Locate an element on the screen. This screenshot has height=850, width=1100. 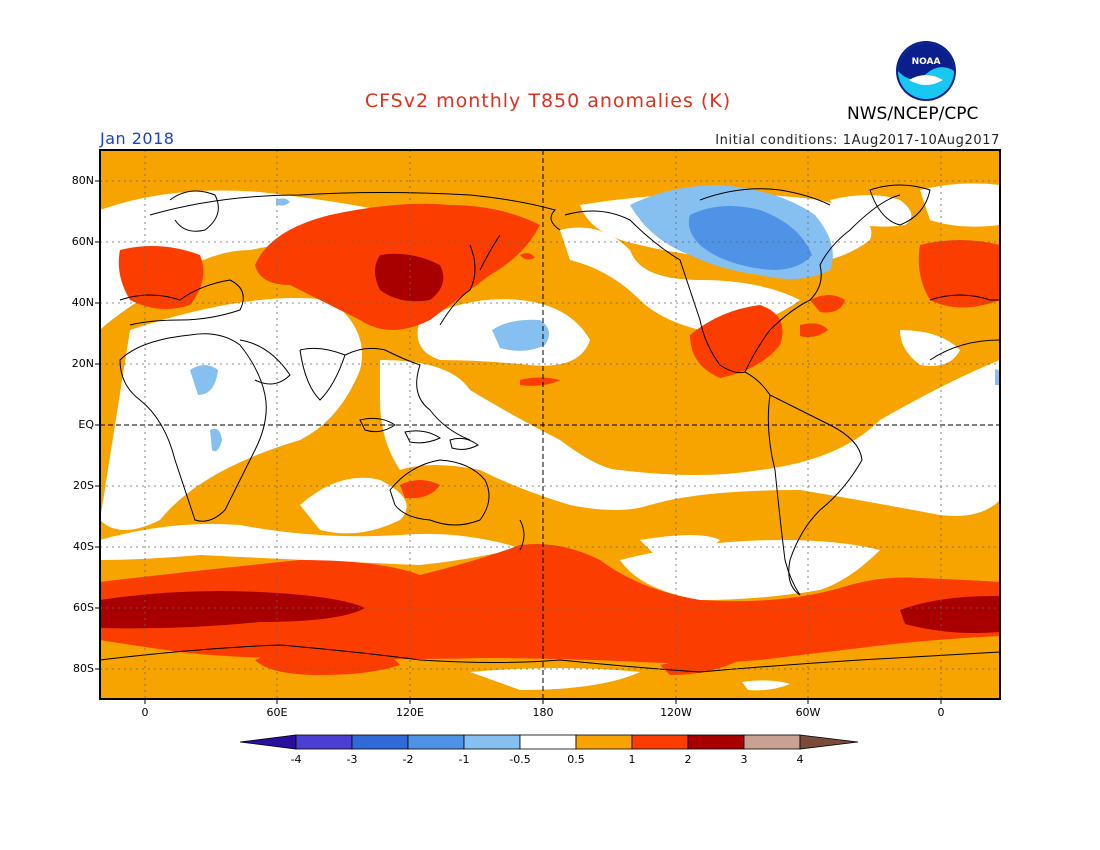
lon-label-120w: 120W is located at coordinates (676, 712).